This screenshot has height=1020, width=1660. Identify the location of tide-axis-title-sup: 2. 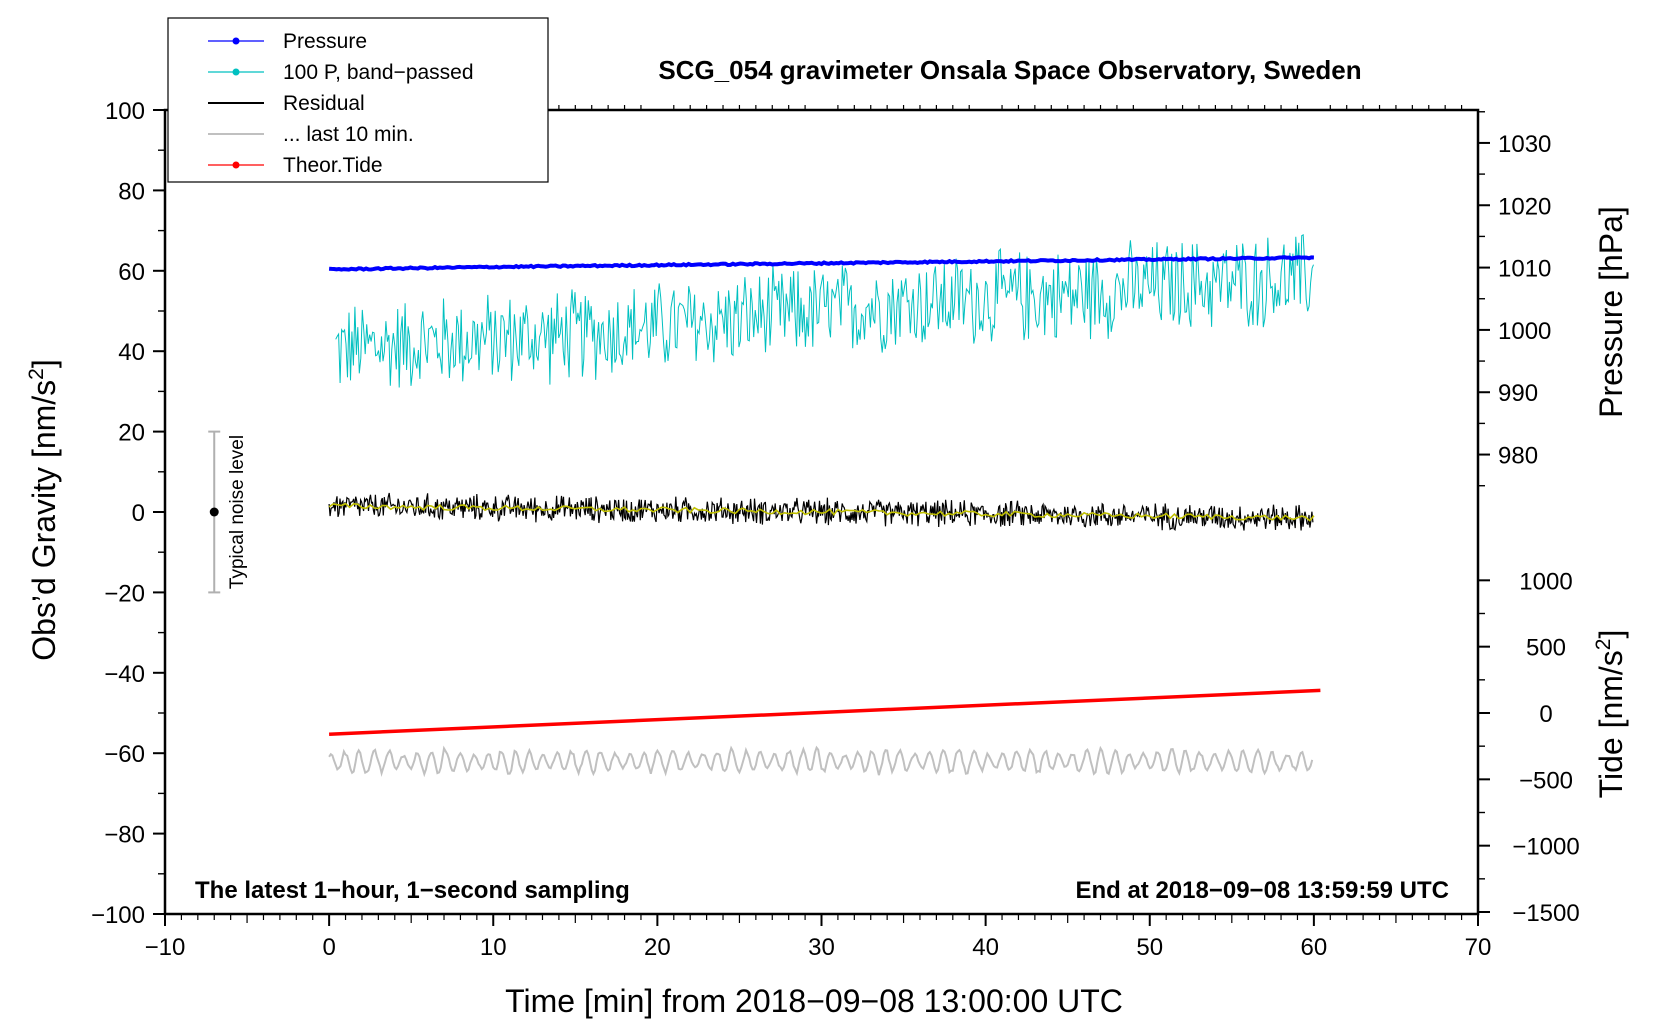
(1603, 645).